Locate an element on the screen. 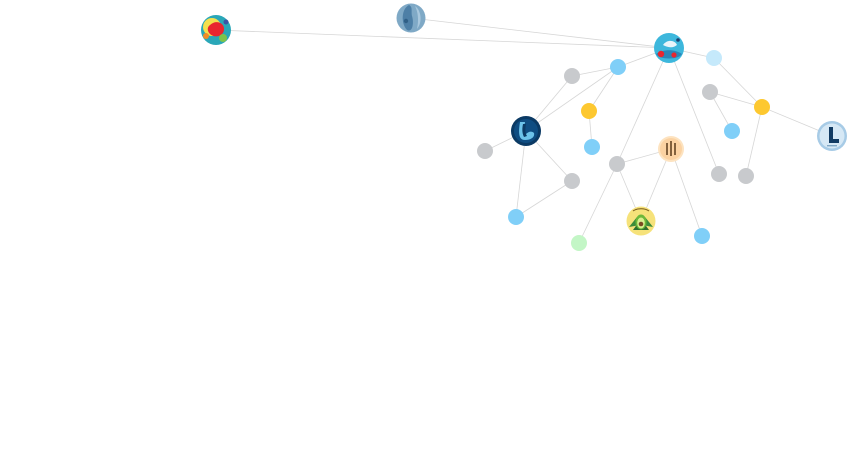 The width and height of the screenshot is (864, 470). edge-n9-n17 is located at coordinates (754, 141).